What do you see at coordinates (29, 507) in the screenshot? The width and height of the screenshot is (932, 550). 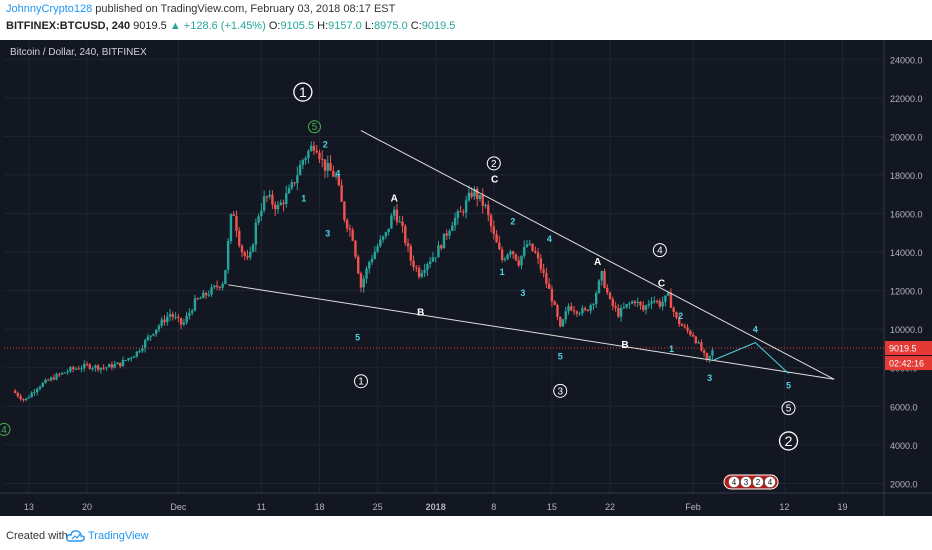 I see `x-tick-label: 13` at bounding box center [29, 507].